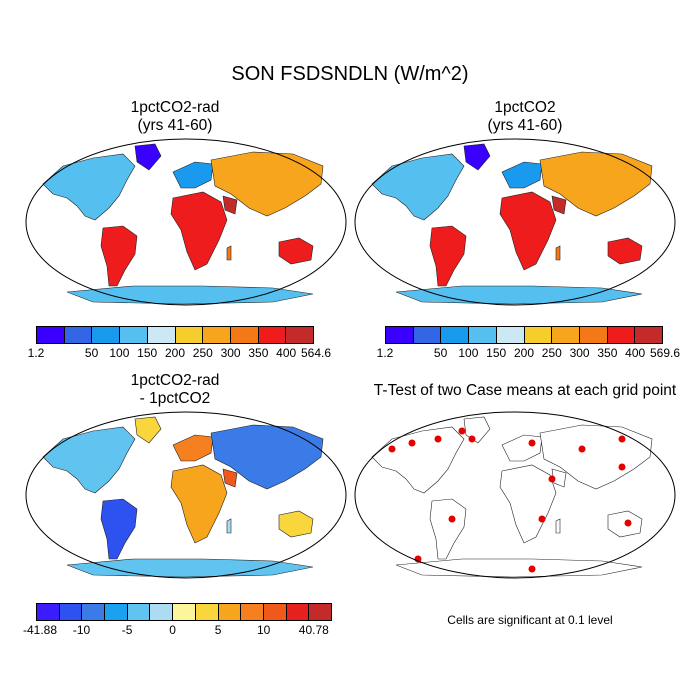 The image size is (700, 700). I want to click on colorbar-panel3, so click(184, 612).